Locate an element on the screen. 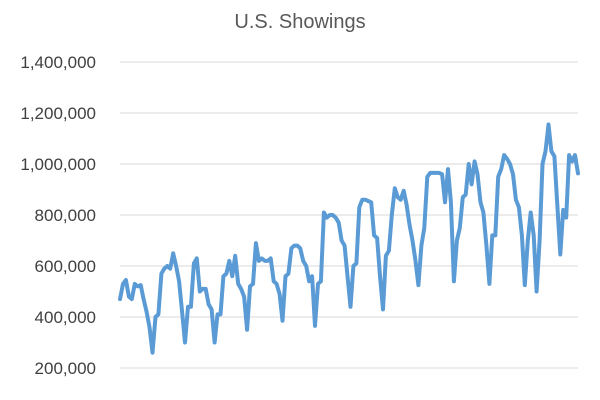 The width and height of the screenshot is (600, 400). y-tick-label: 400,000 is located at coordinates (65, 317).